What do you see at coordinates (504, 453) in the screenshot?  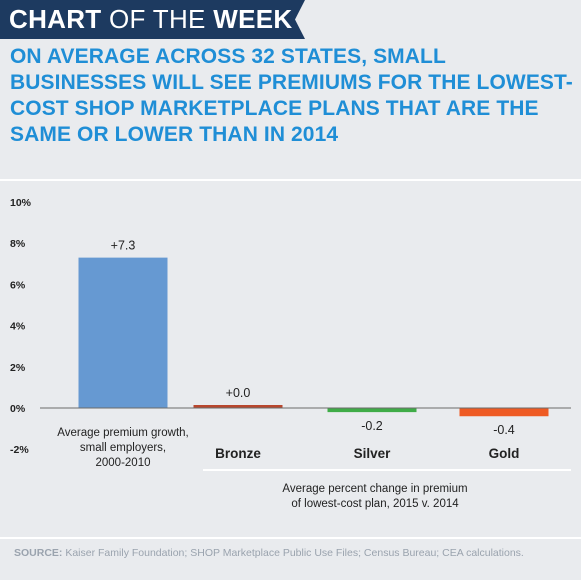 I see `category-label: Gold` at bounding box center [504, 453].